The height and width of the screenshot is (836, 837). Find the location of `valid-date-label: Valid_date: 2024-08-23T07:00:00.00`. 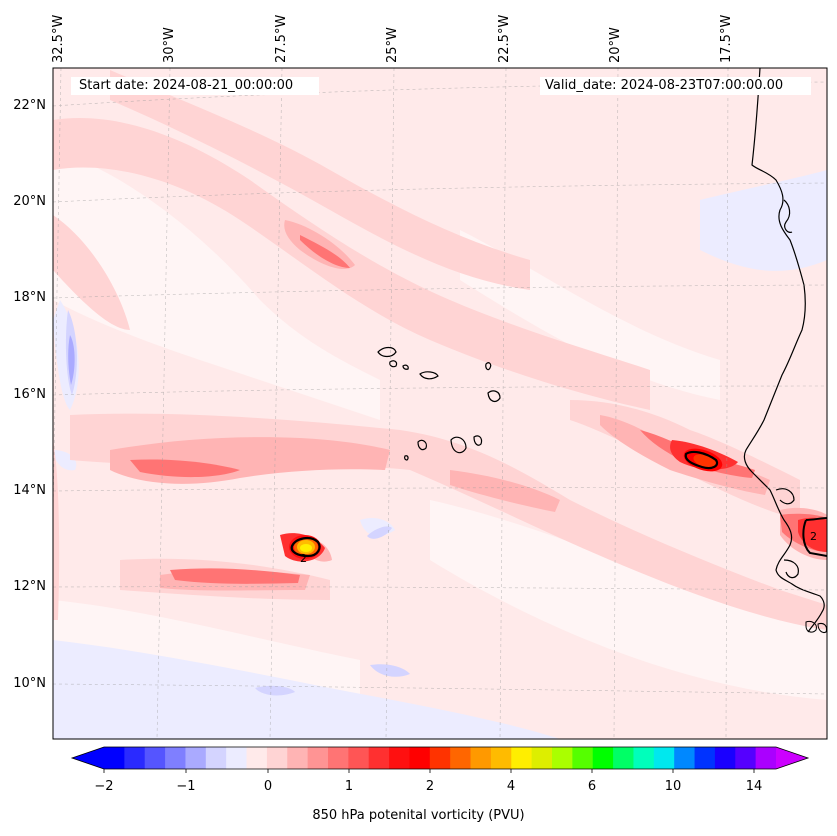

valid-date-label: Valid_date: 2024-08-23T07:00:00.00 is located at coordinates (675, 86).